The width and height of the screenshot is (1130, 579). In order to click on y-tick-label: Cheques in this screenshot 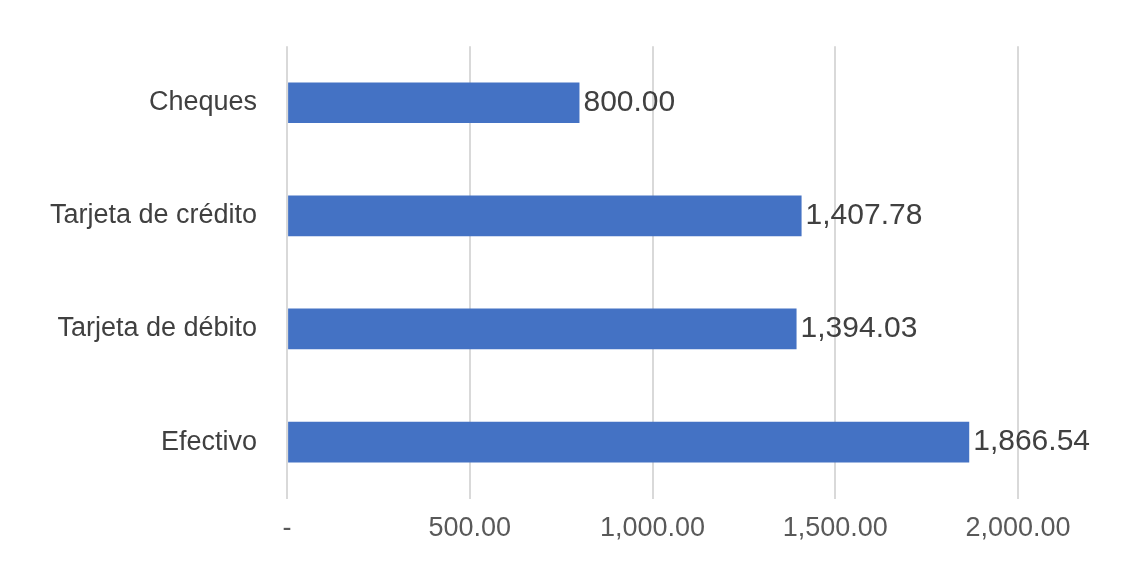, I will do `click(203, 101)`.